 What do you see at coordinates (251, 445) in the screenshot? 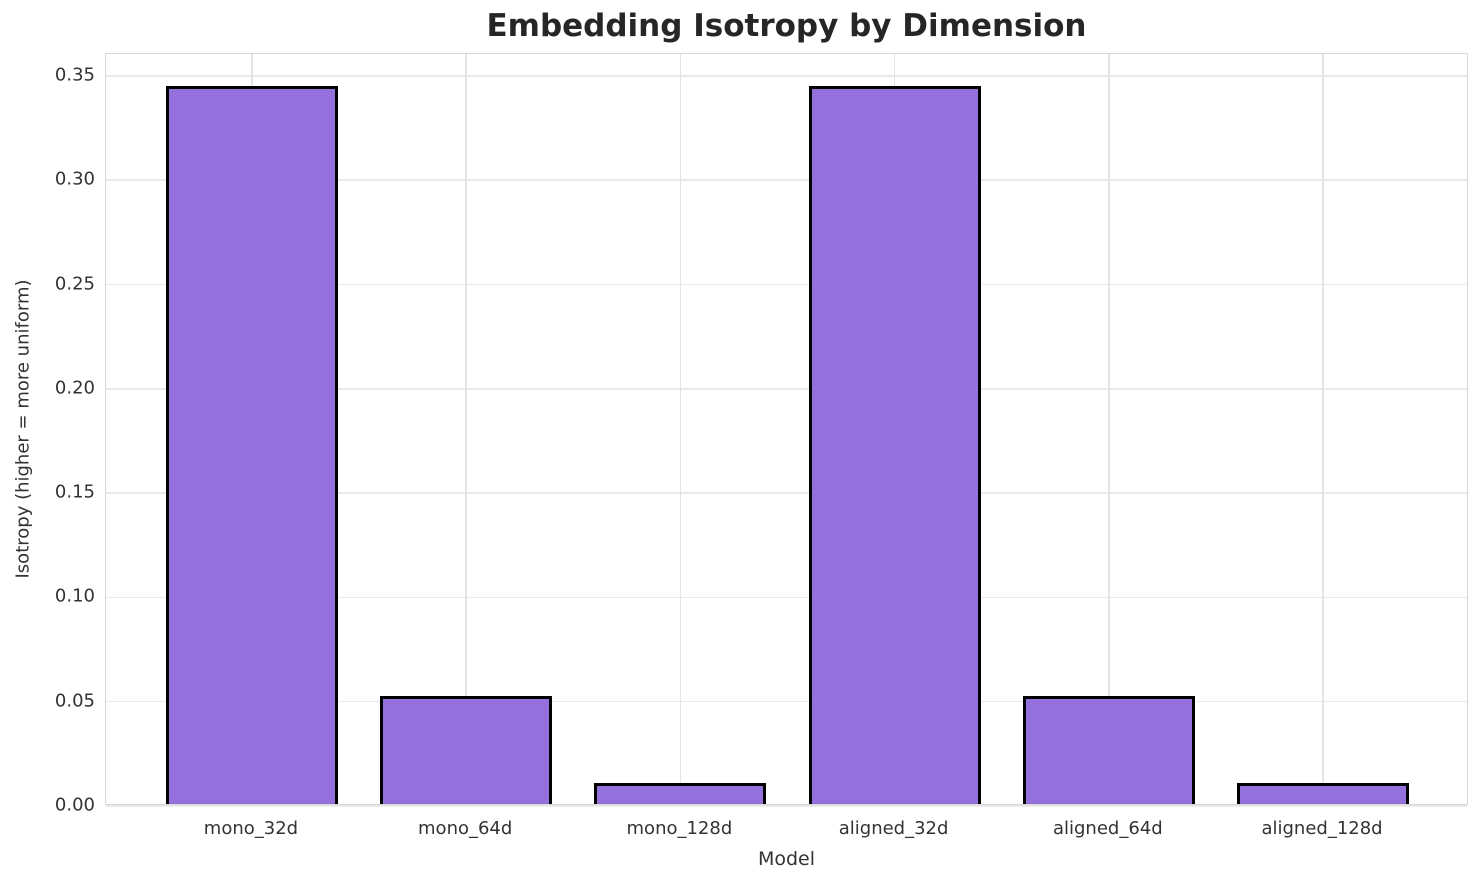
I see `bar-mono_32d` at bounding box center [251, 445].